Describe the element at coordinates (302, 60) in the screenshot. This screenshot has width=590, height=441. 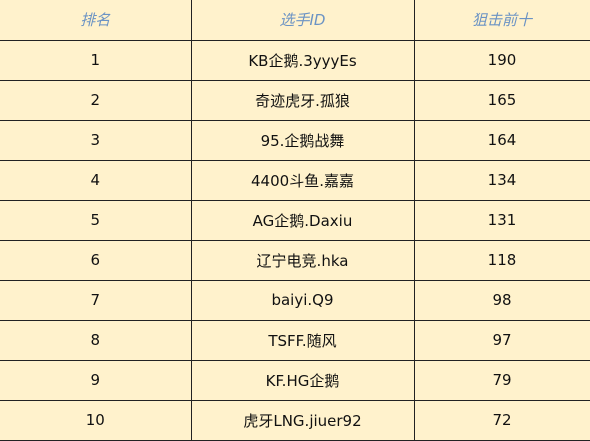
I see `player-id-cell: KB企鹅.3yyyEs` at that location.